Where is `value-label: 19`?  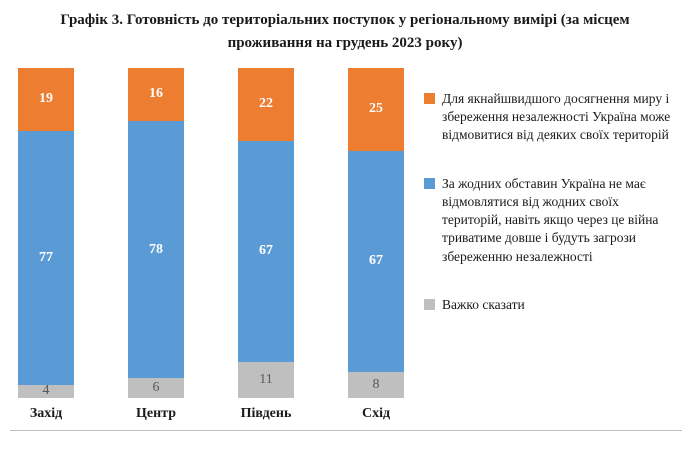 value-label: 19 is located at coordinates (46, 99).